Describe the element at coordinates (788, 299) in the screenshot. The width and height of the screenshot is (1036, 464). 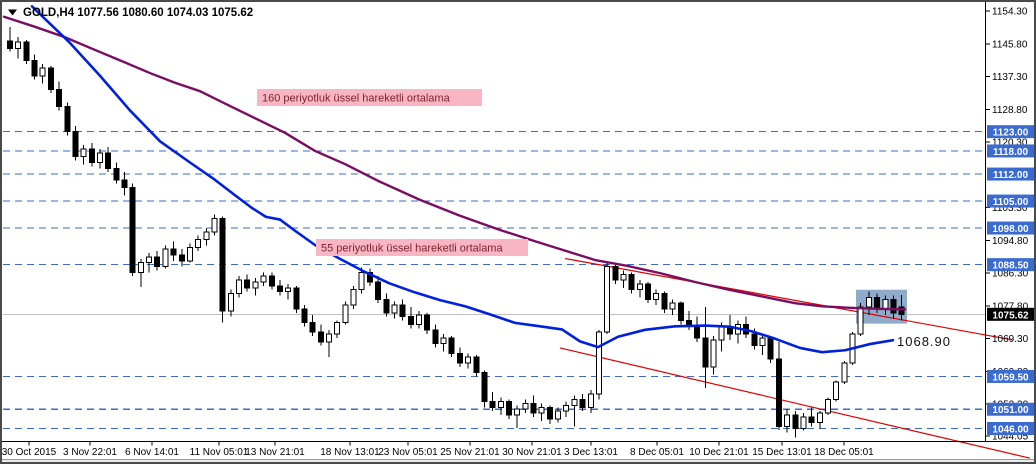
I see `upper-channel-trendline` at that location.